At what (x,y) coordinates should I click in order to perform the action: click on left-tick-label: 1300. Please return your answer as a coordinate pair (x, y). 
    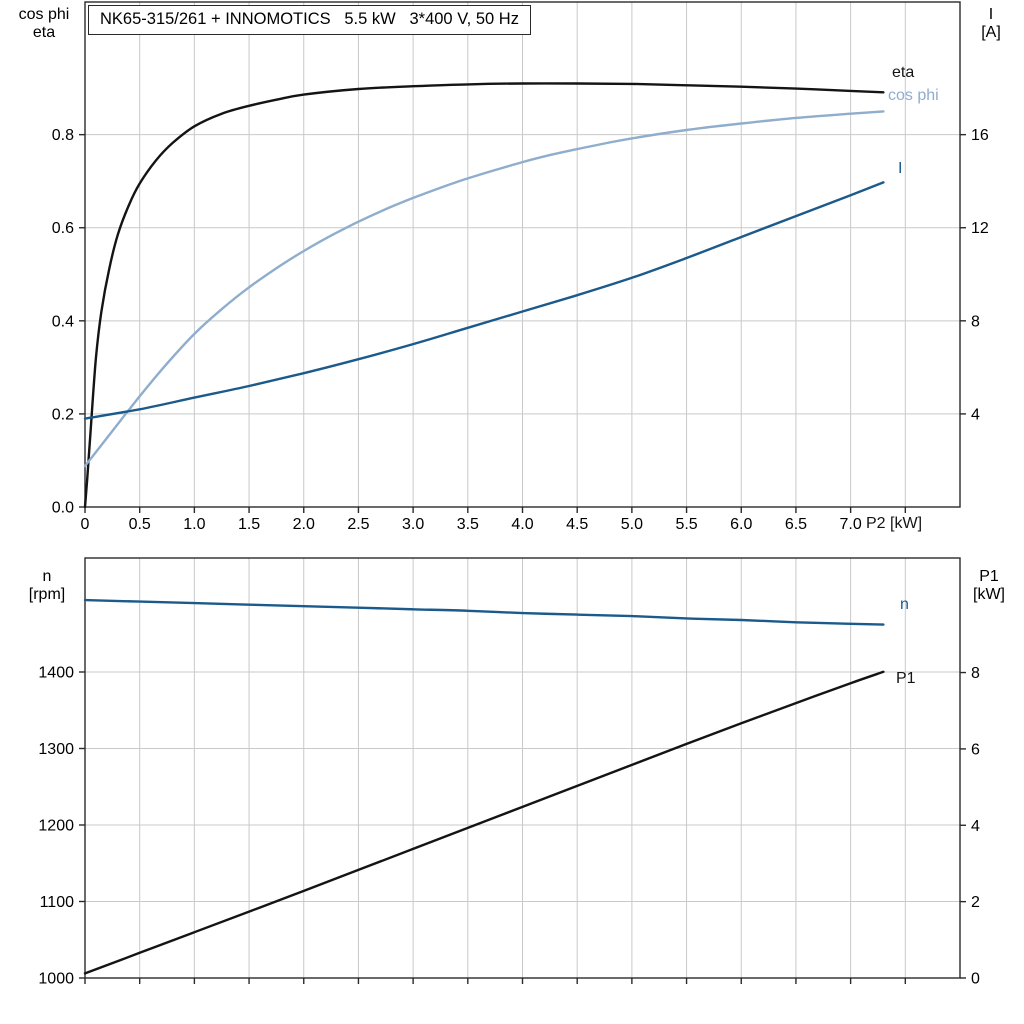
    Looking at the image, I should click on (56, 749).